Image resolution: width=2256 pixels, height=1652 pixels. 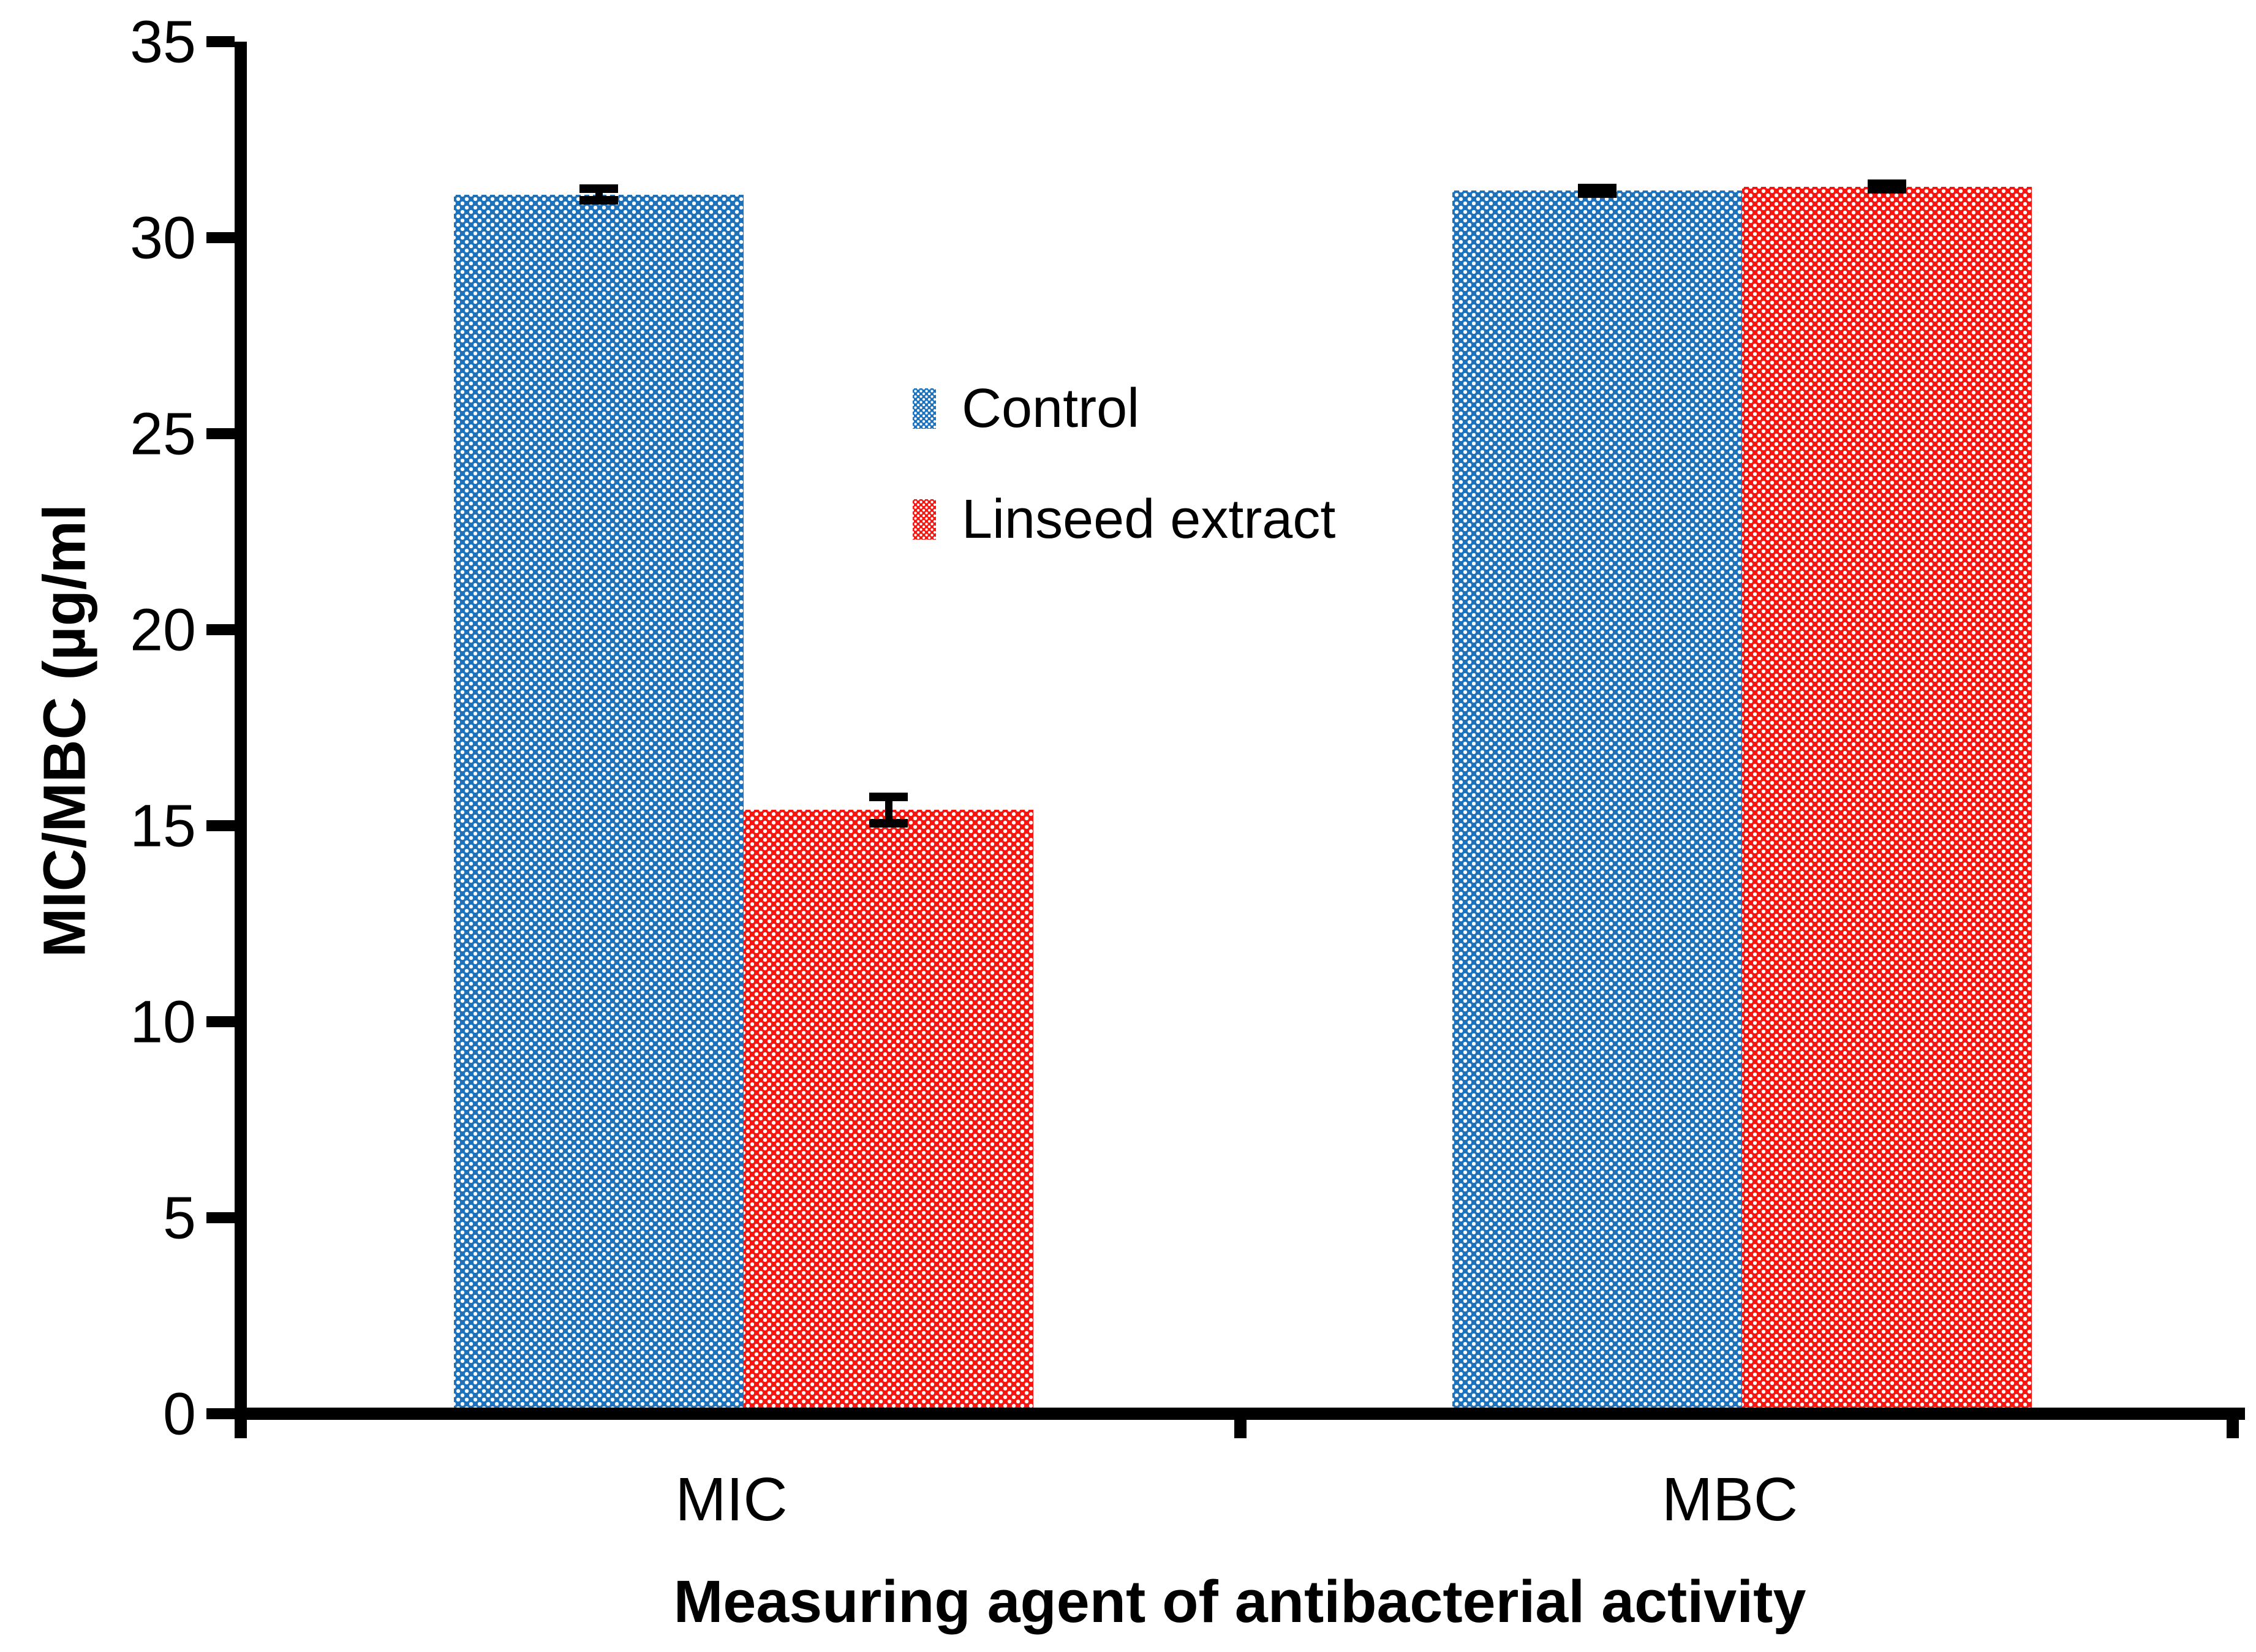 I want to click on bar-control-mic, so click(x=599, y=801).